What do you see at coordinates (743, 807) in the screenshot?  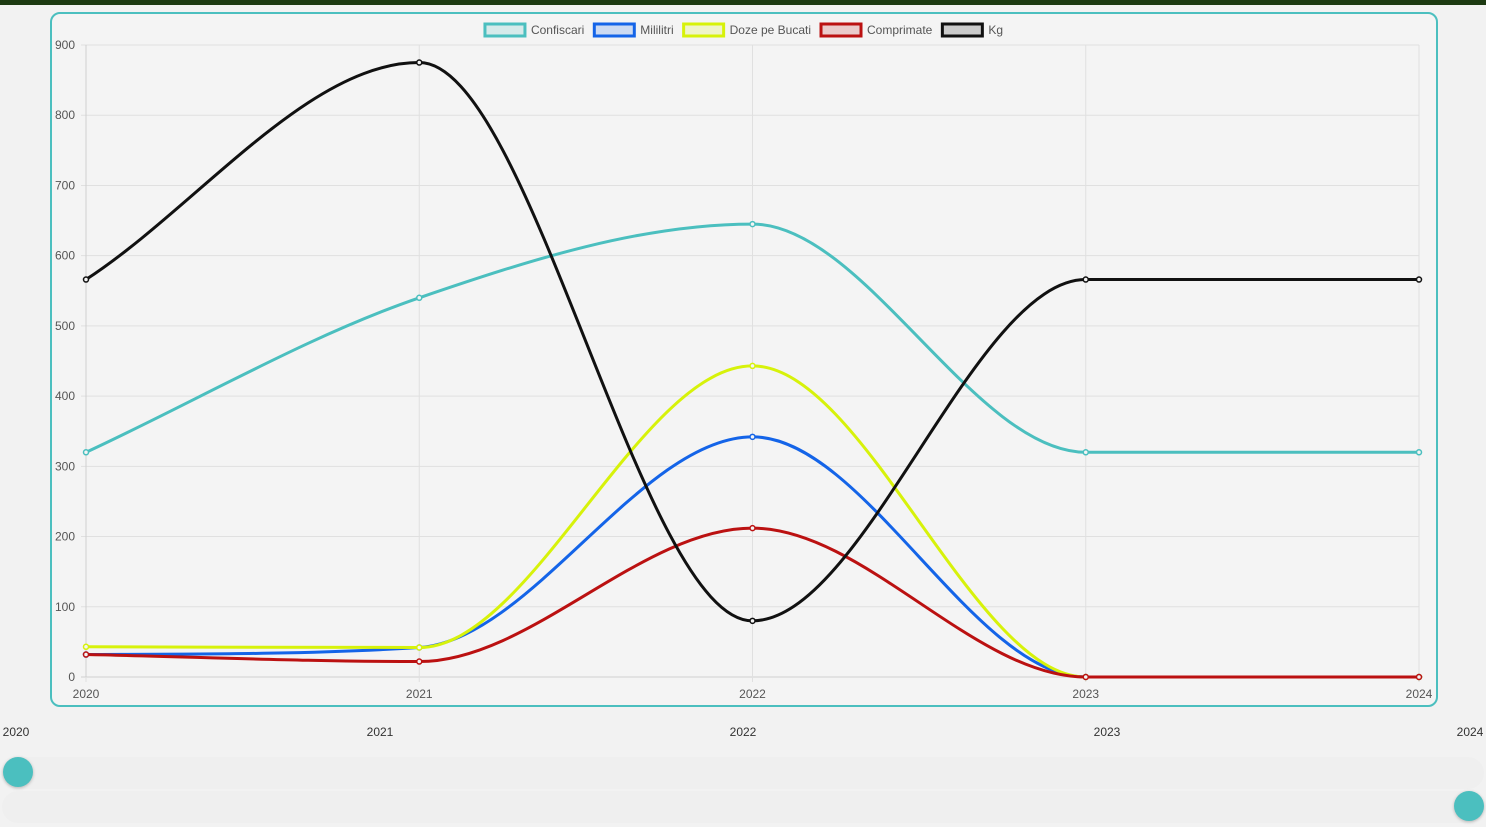 I see `range-slider-max-track` at bounding box center [743, 807].